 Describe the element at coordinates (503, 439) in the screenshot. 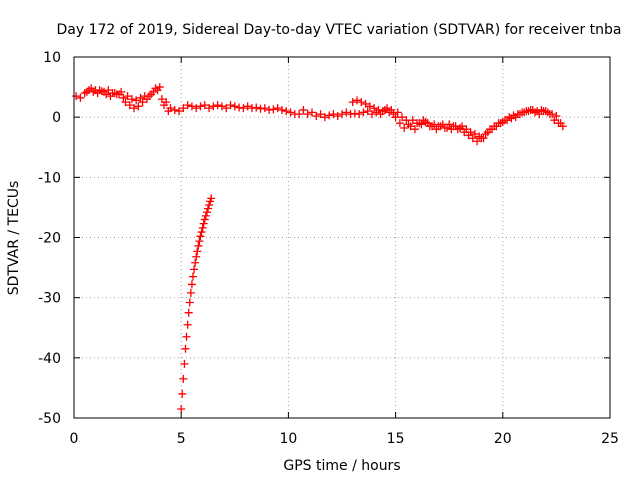

I see `x-tick-label: 20` at that location.